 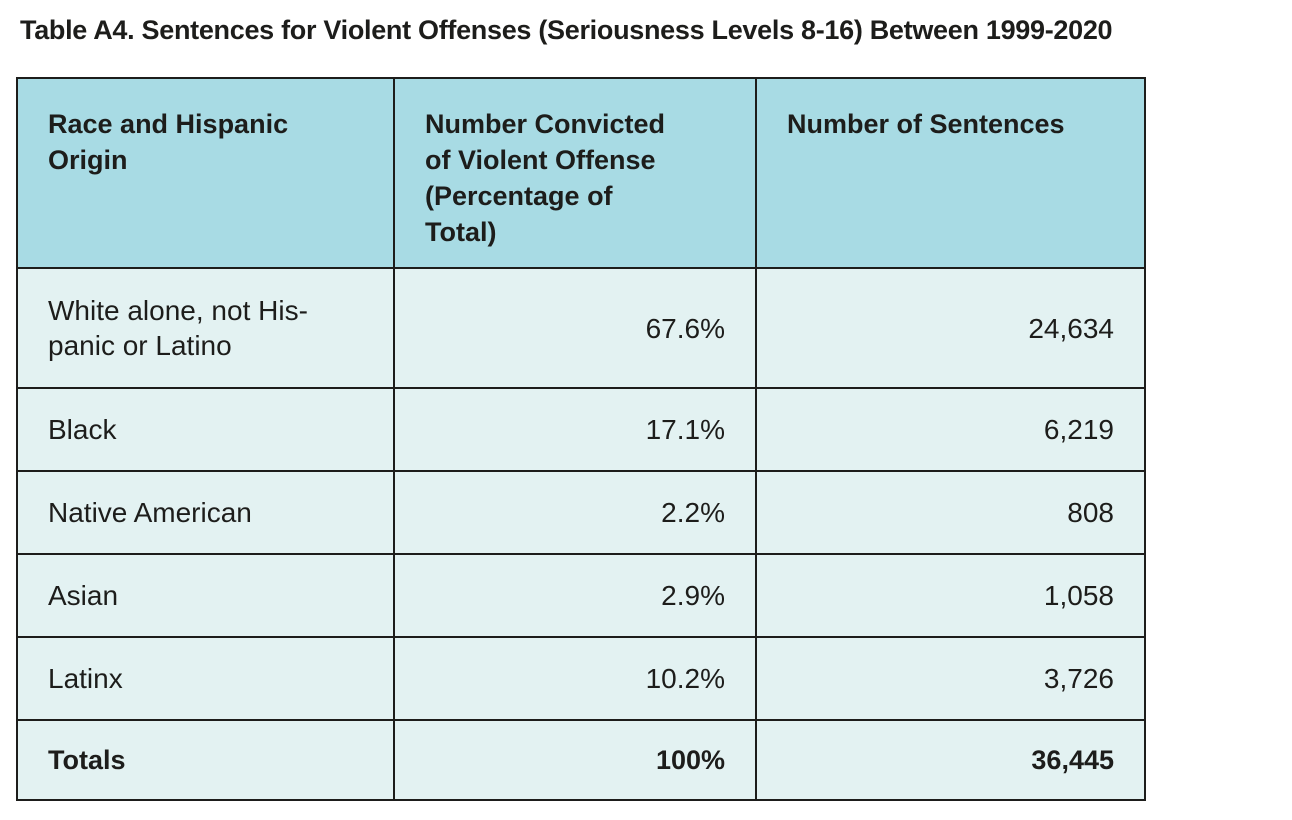 I want to click on totals-row: Totals 100% 36,445, so click(x=581, y=760).